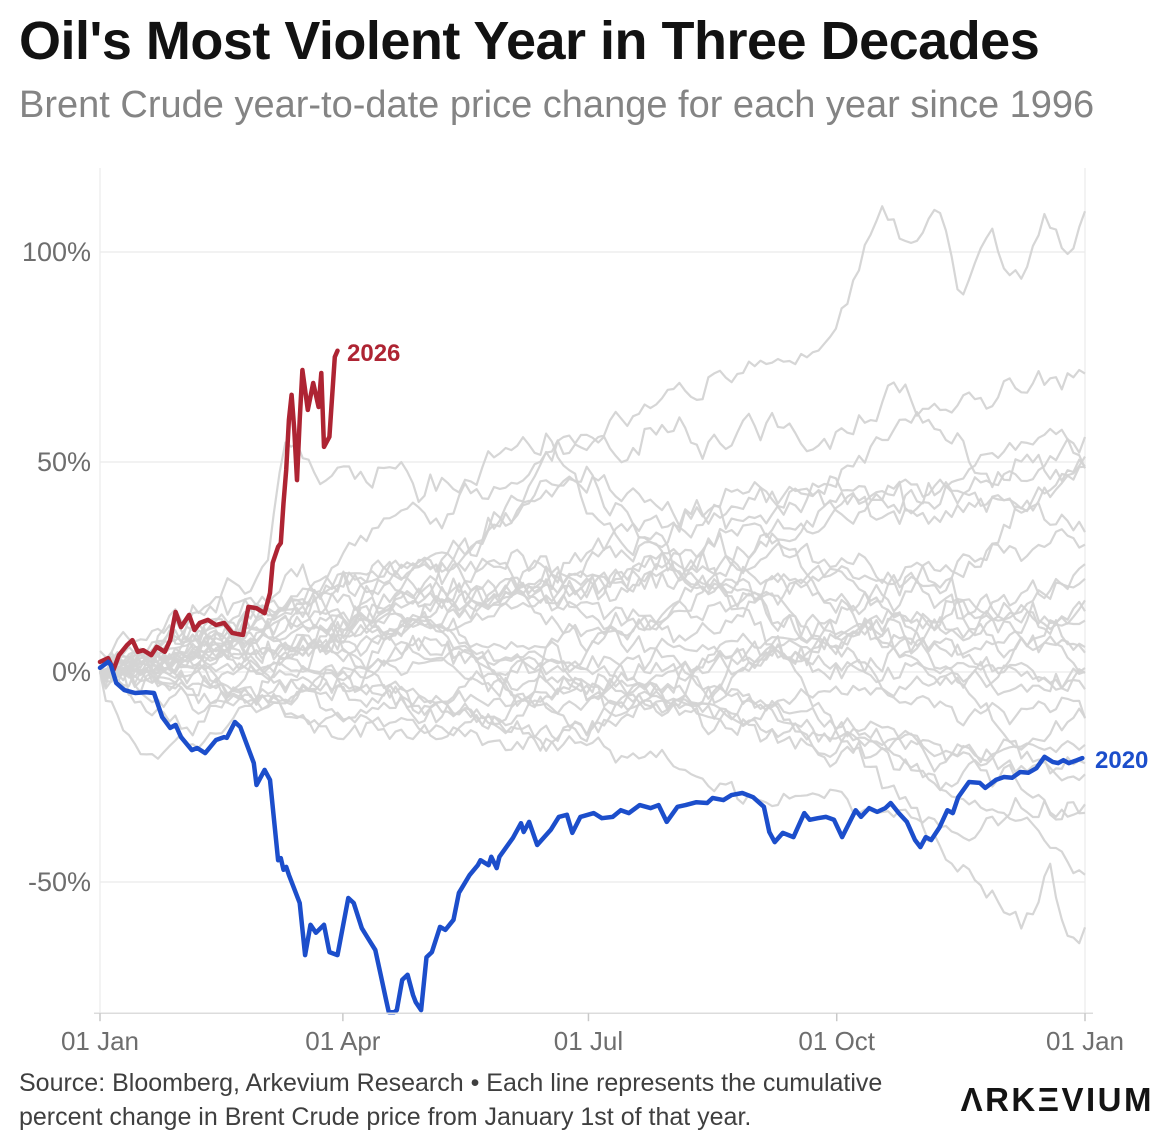  I want to click on x-tick-label: 01 Oct, so click(836, 1041).